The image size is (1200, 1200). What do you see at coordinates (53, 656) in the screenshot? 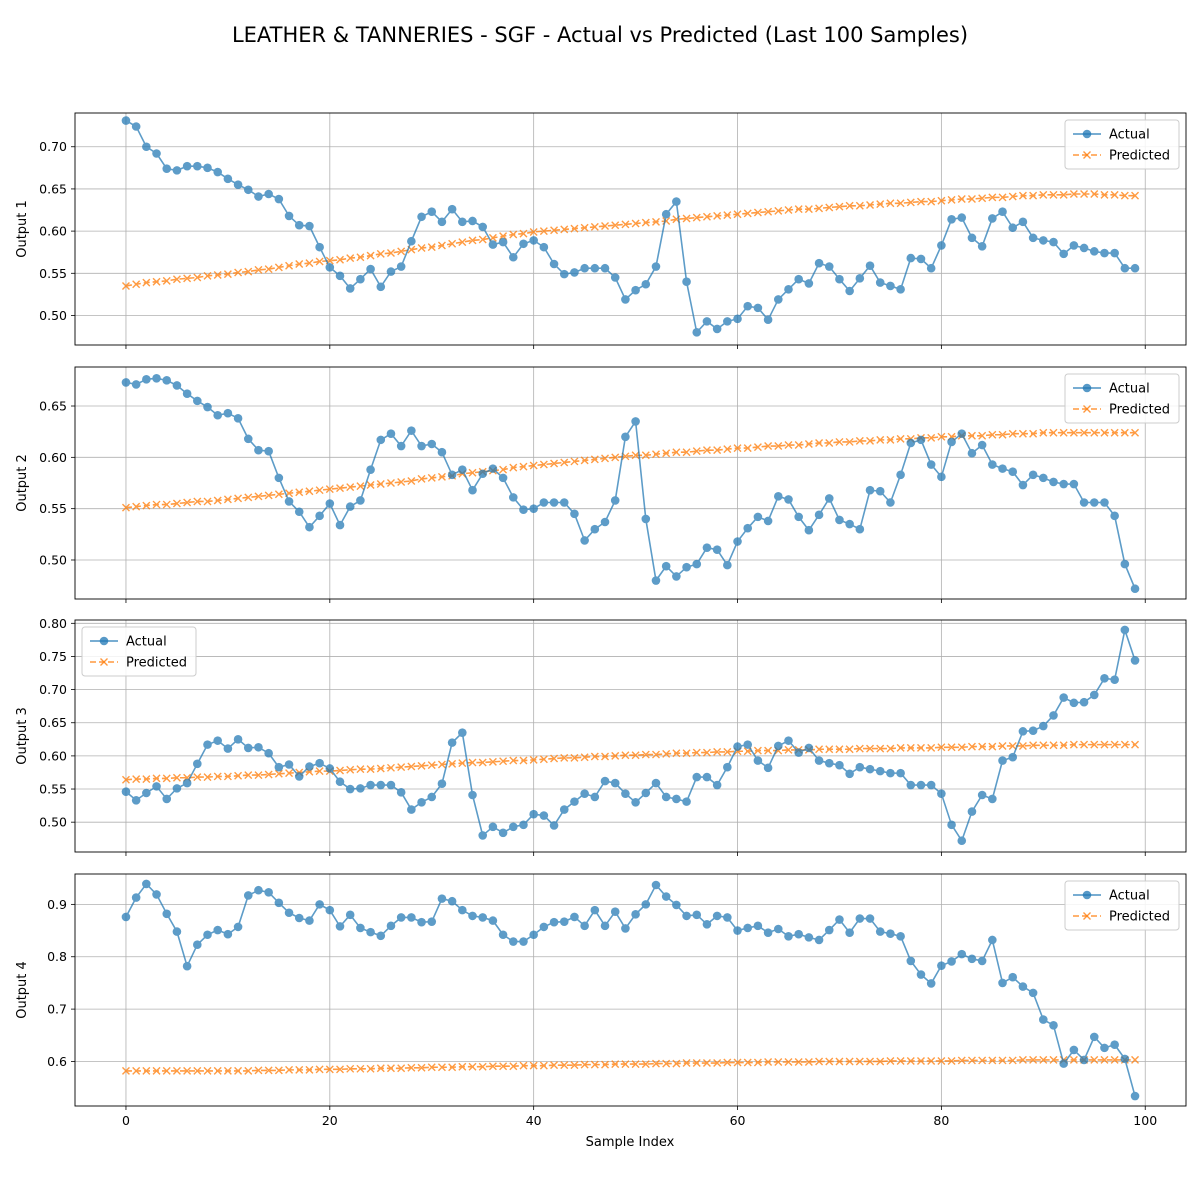
I see `y-tick-label: 0.75` at bounding box center [53, 656].